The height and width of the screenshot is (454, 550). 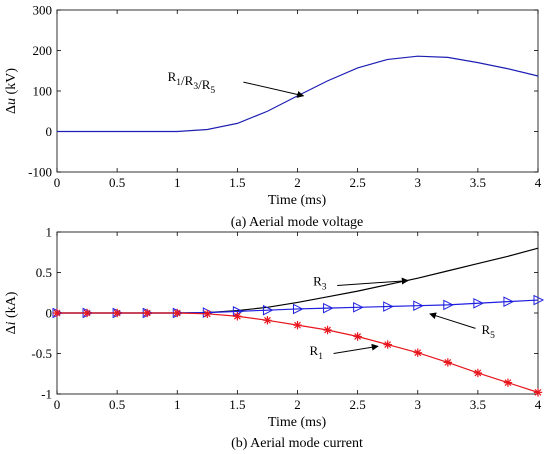 What do you see at coordinates (49, 232) in the screenshot?
I see `y-tick-label: 1` at bounding box center [49, 232].